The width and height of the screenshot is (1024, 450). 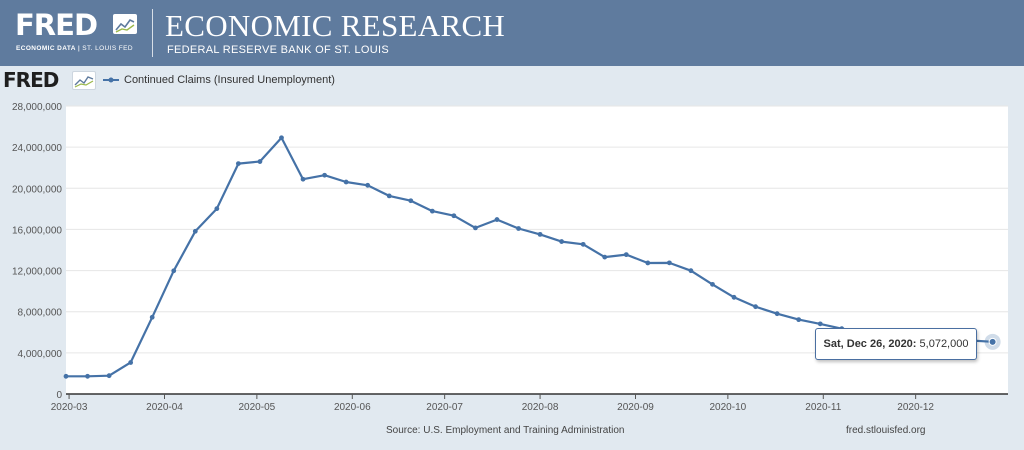 What do you see at coordinates (31, 80) in the screenshot?
I see `chart-fred-logo: FRED` at bounding box center [31, 80].